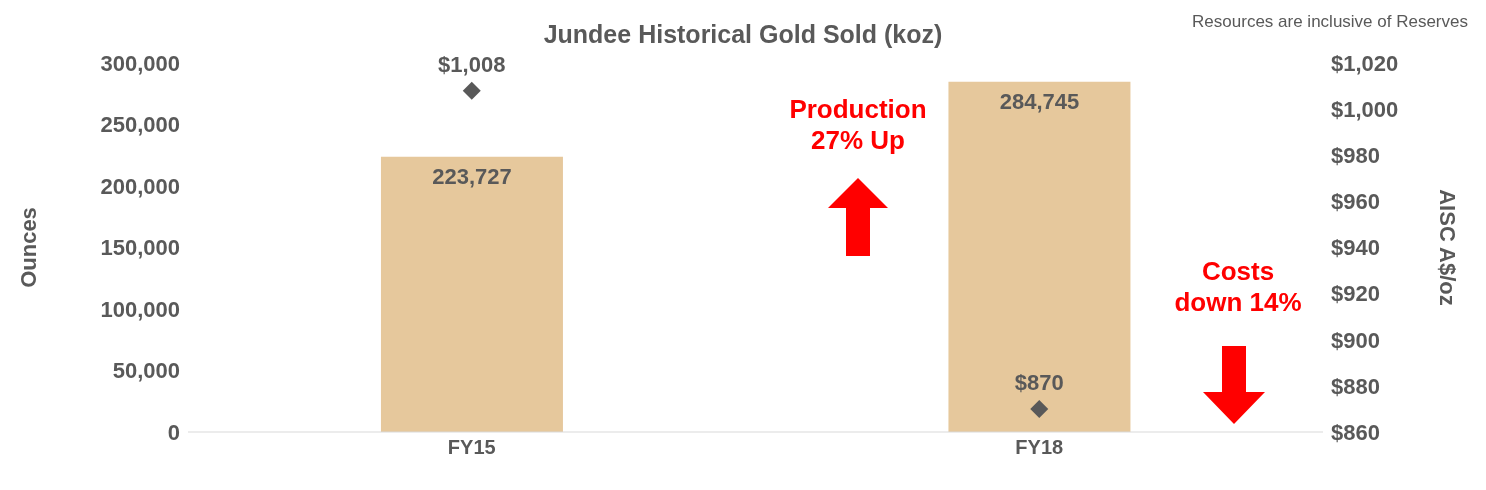 The image size is (1486, 490). Describe the element at coordinates (140, 125) in the screenshot. I see `y-tick-label: 250,000` at that location.